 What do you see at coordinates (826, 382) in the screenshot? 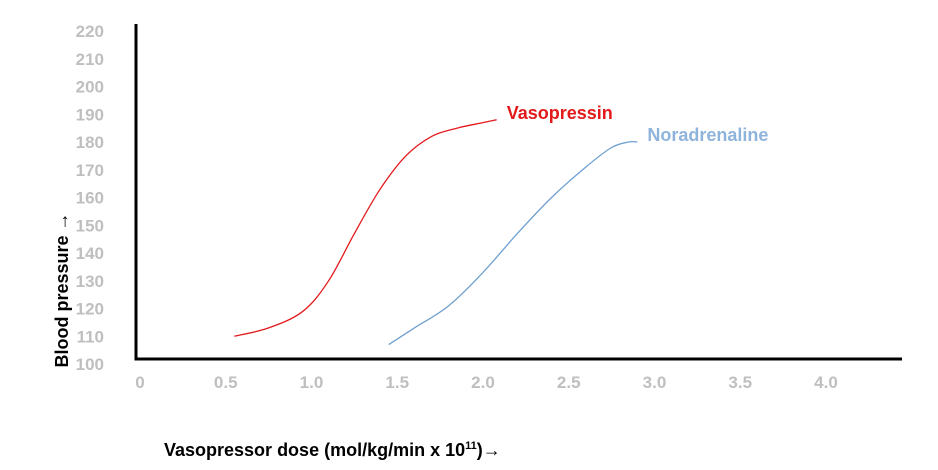
I see `x-tick-label: 4.0` at bounding box center [826, 382].